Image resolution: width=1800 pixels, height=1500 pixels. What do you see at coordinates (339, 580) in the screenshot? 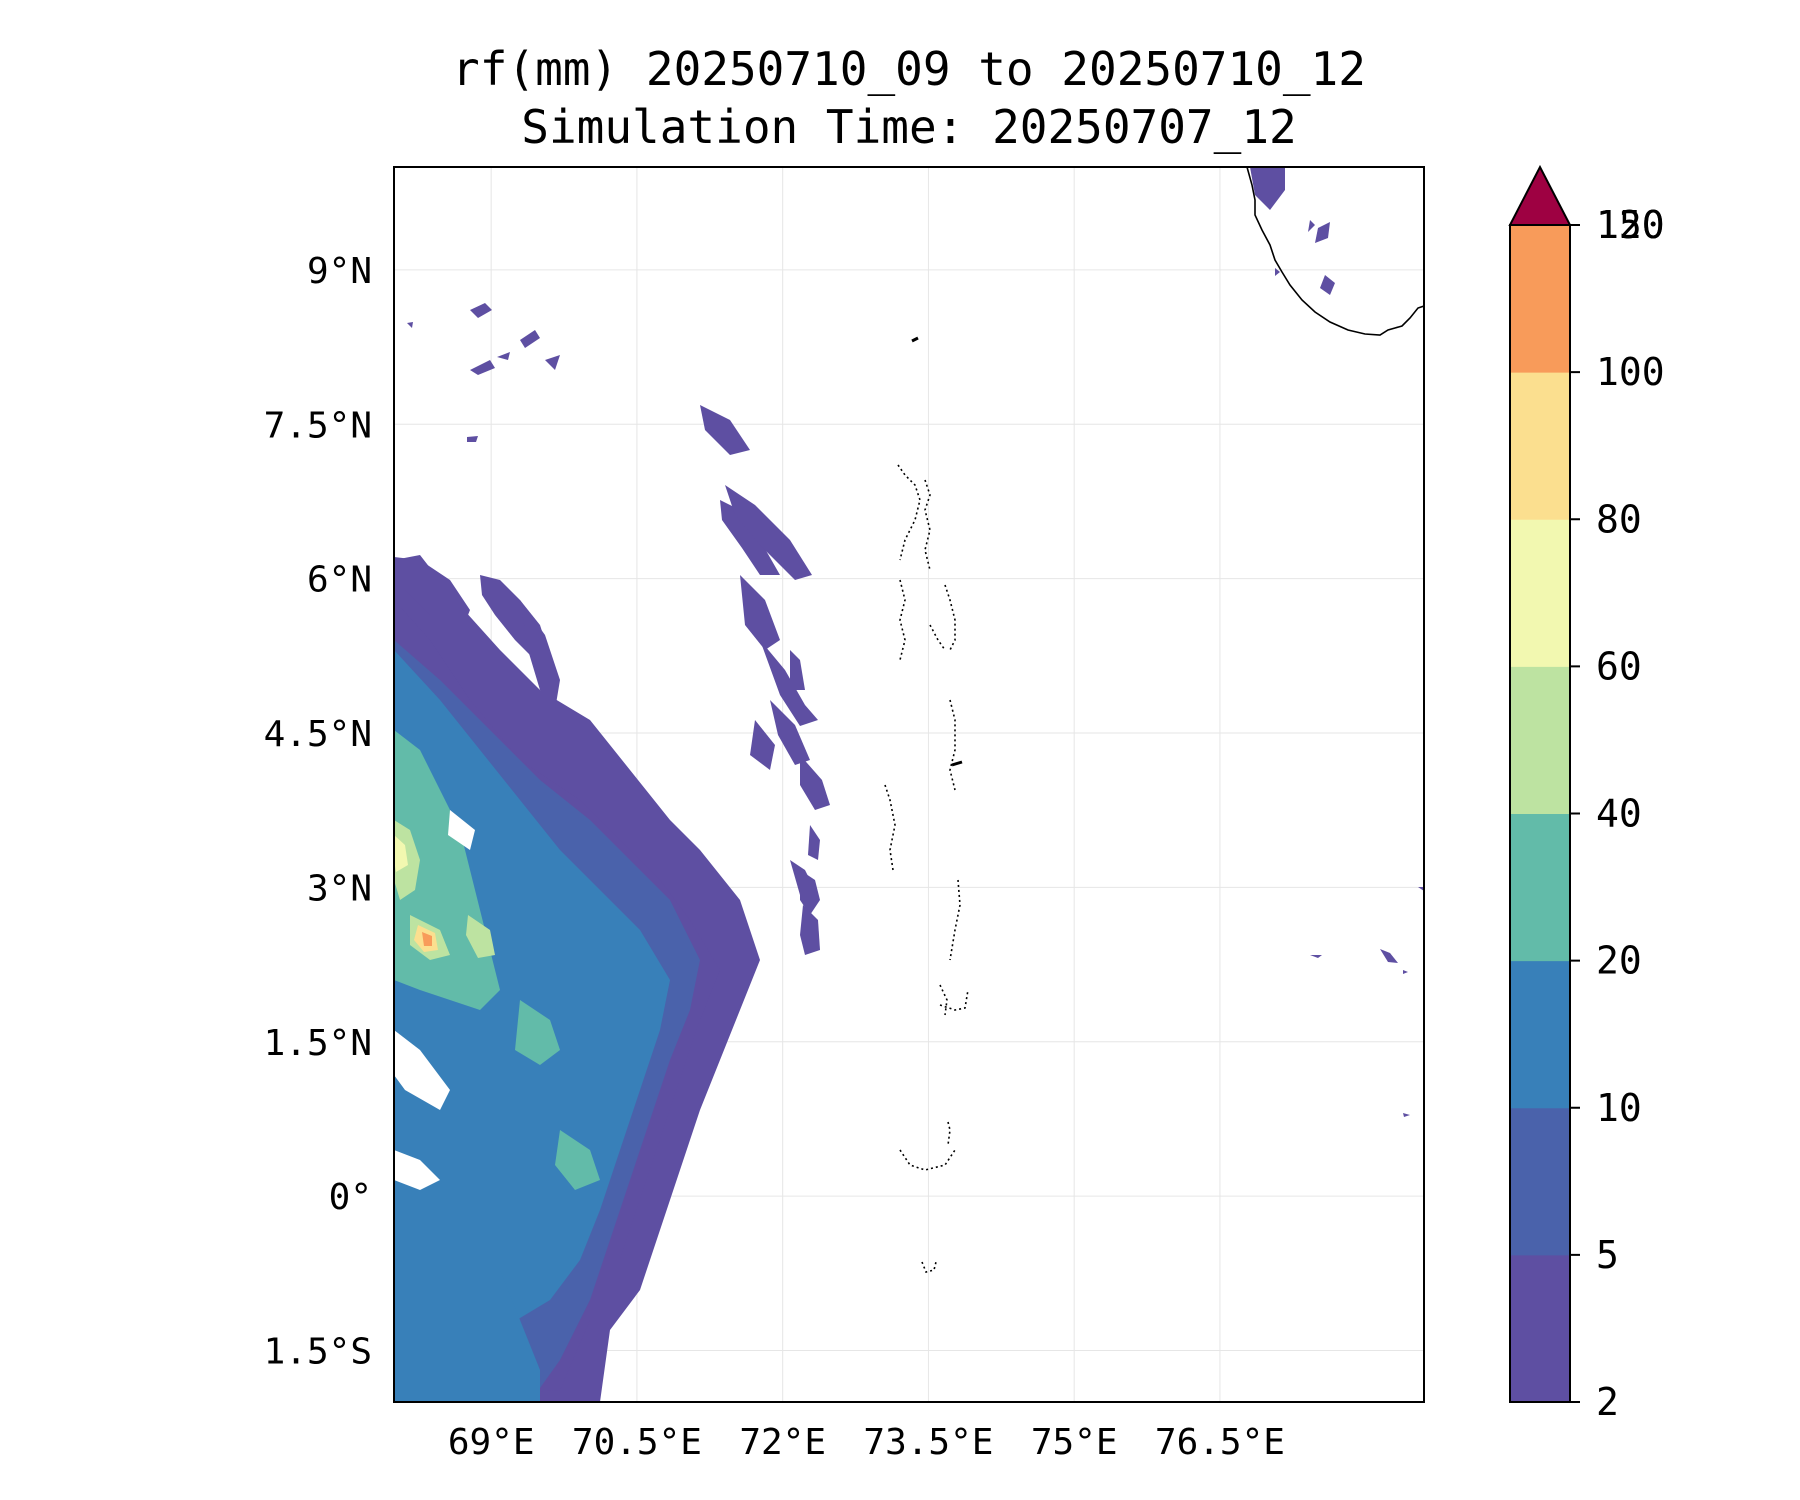
I see `y-tick-label: 6°N` at bounding box center [339, 580].